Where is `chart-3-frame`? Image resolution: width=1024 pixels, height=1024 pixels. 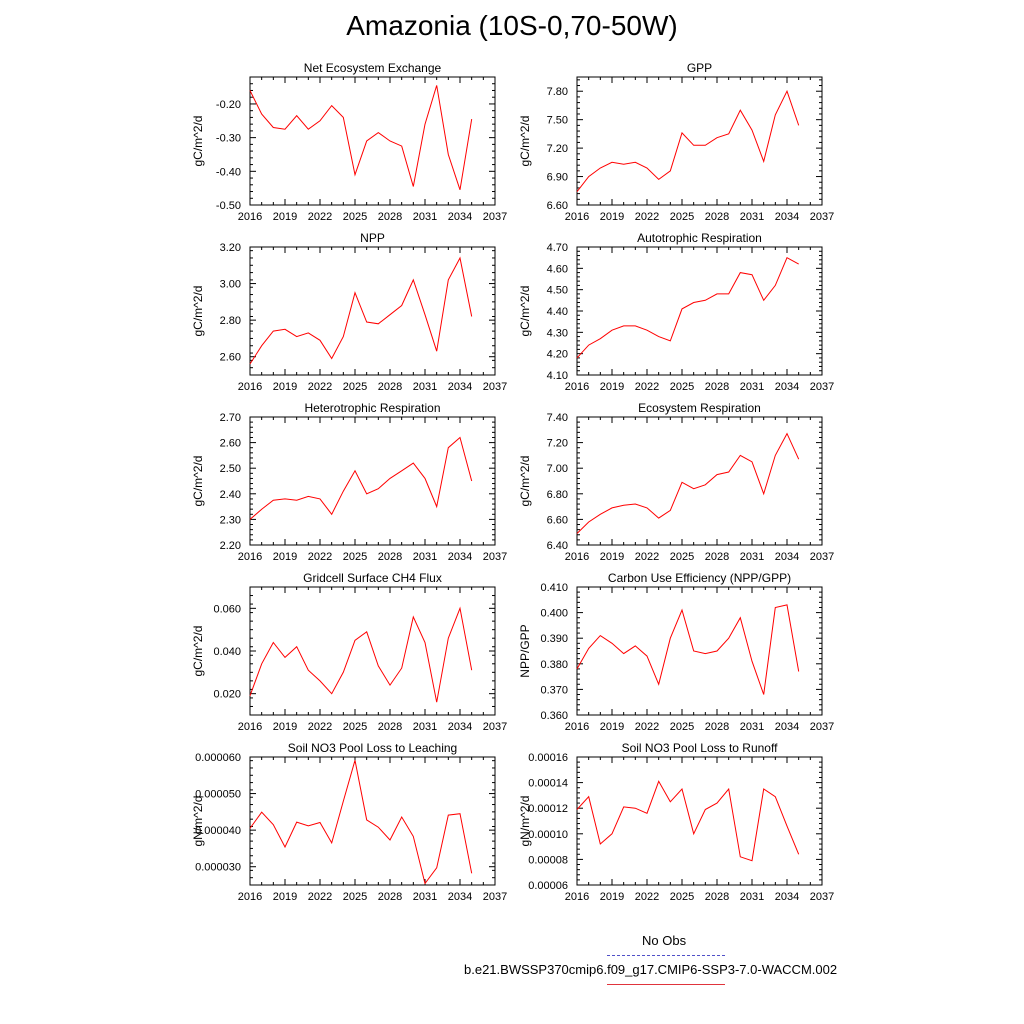
chart-3-frame is located at coordinates (372, 311).